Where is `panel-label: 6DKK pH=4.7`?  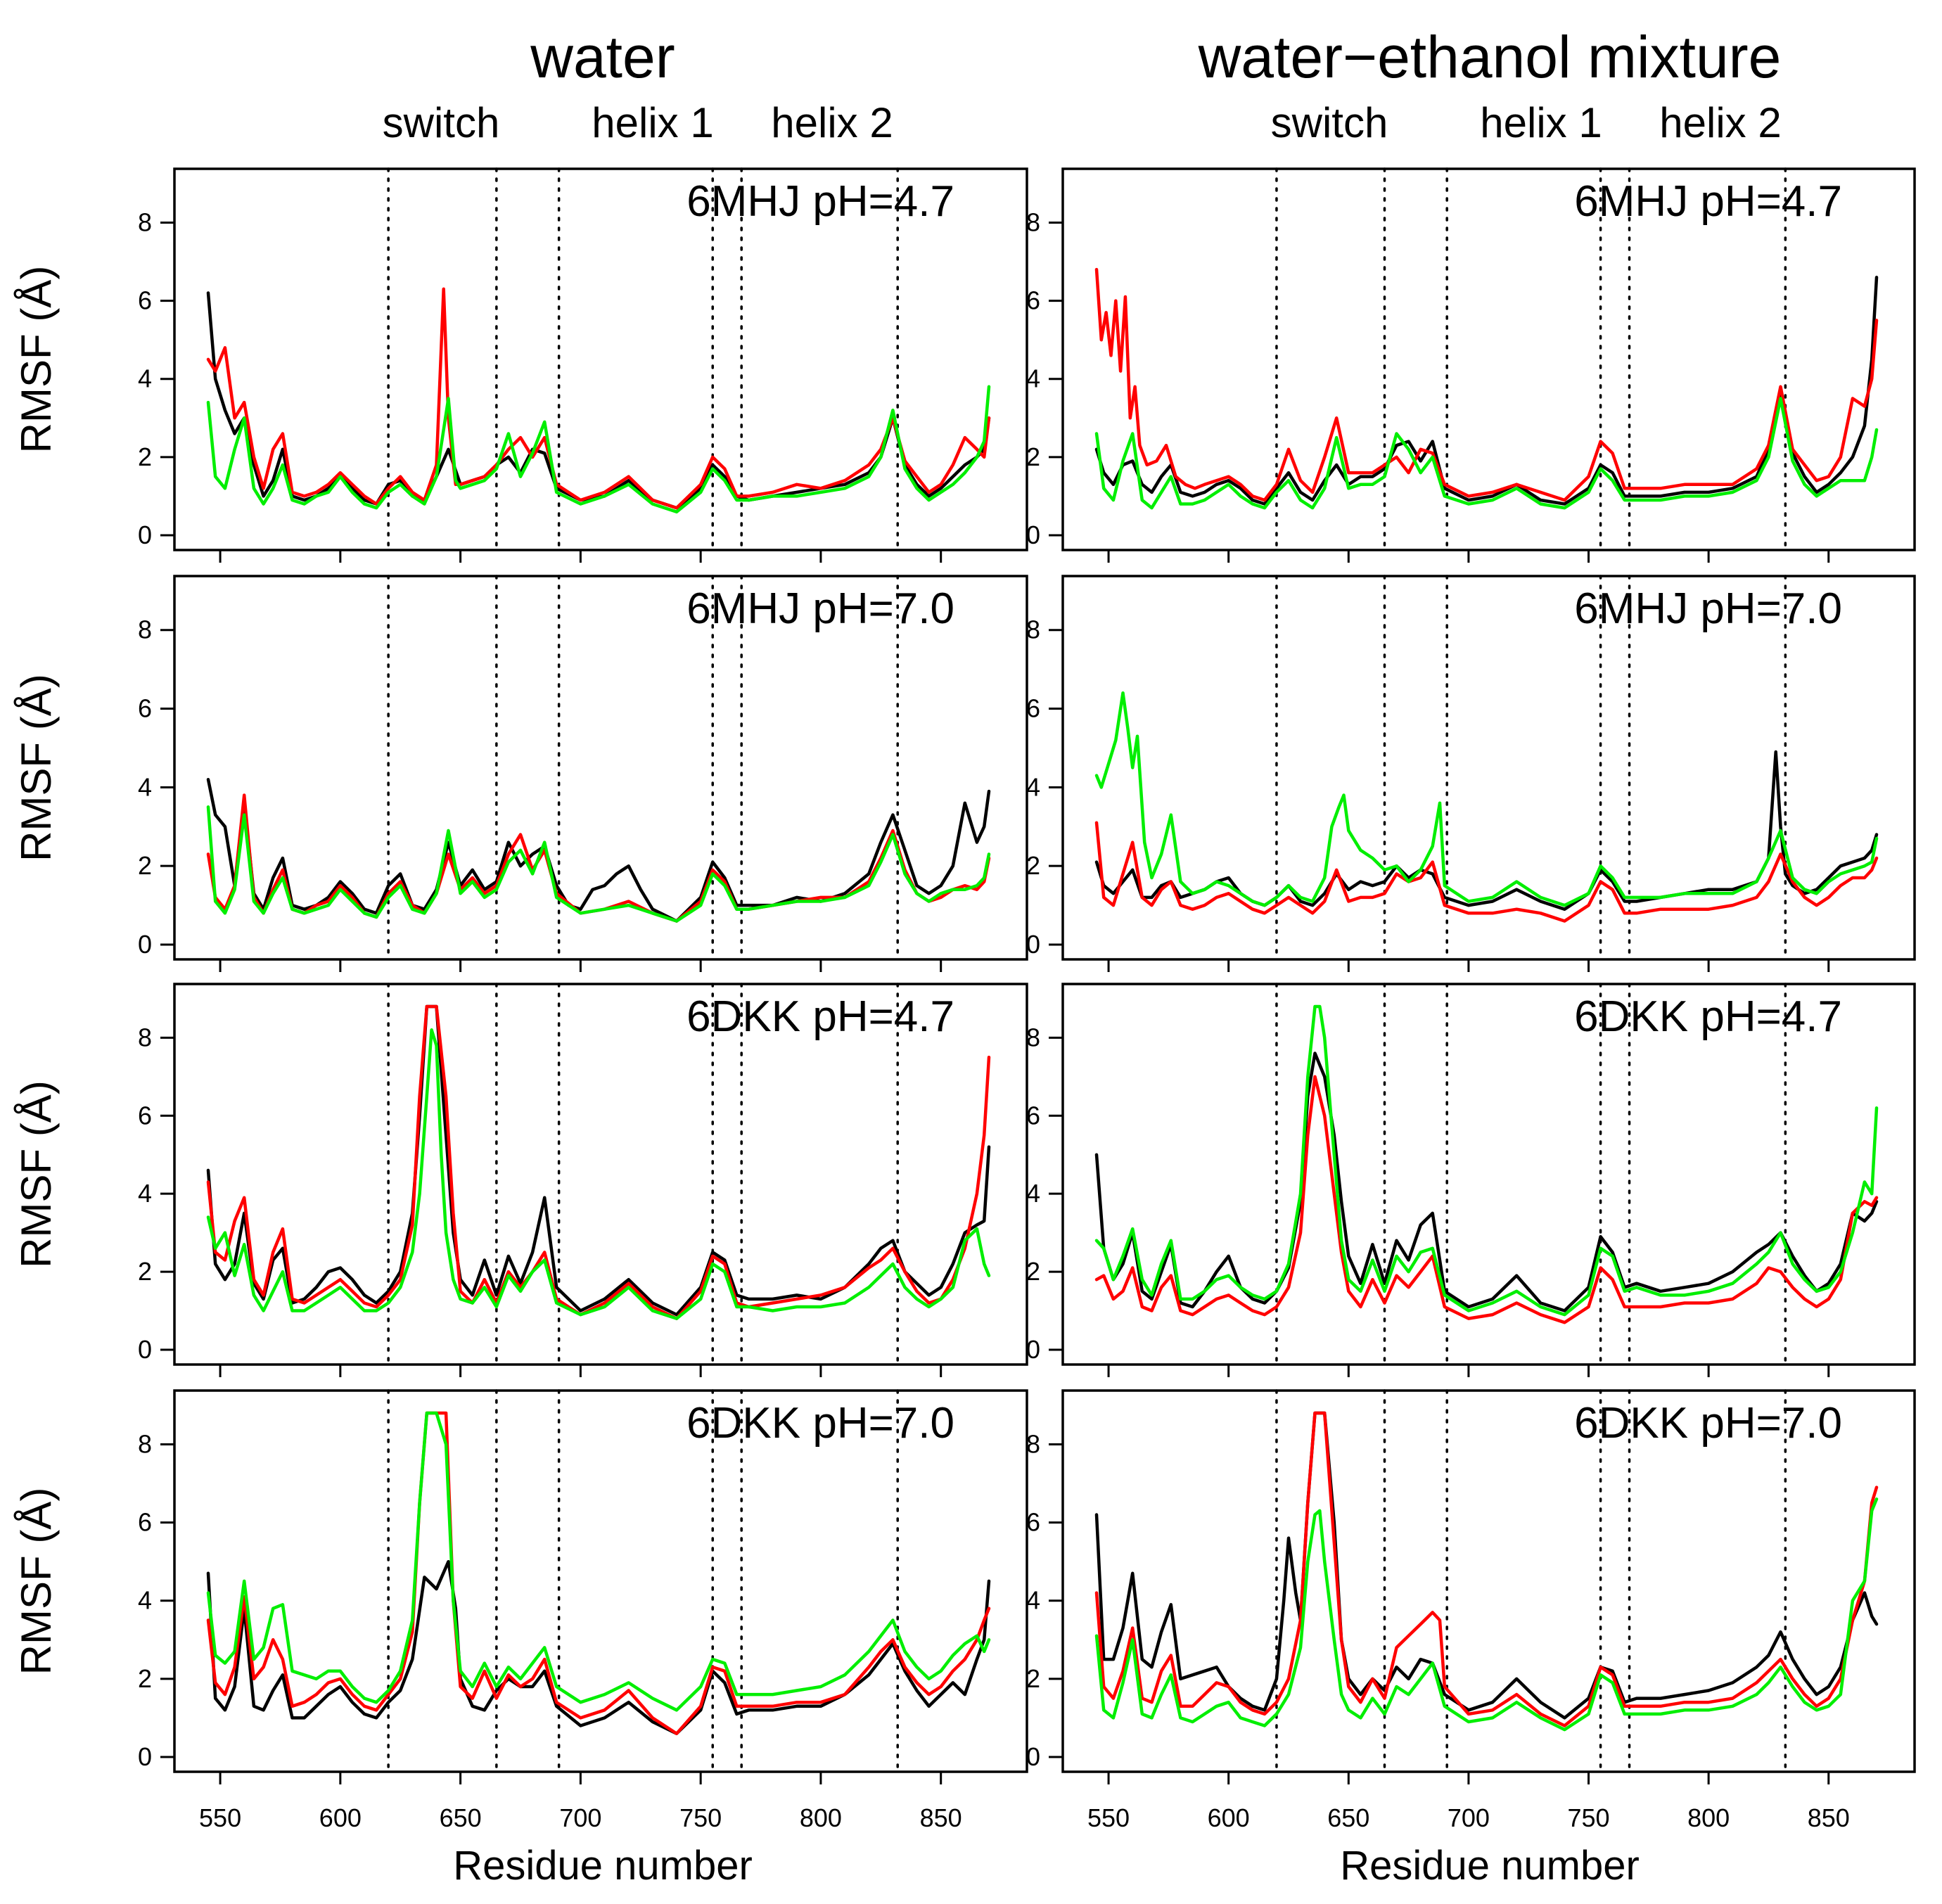
panel-label: 6DKK pH=4.7 is located at coordinates (1708, 1016).